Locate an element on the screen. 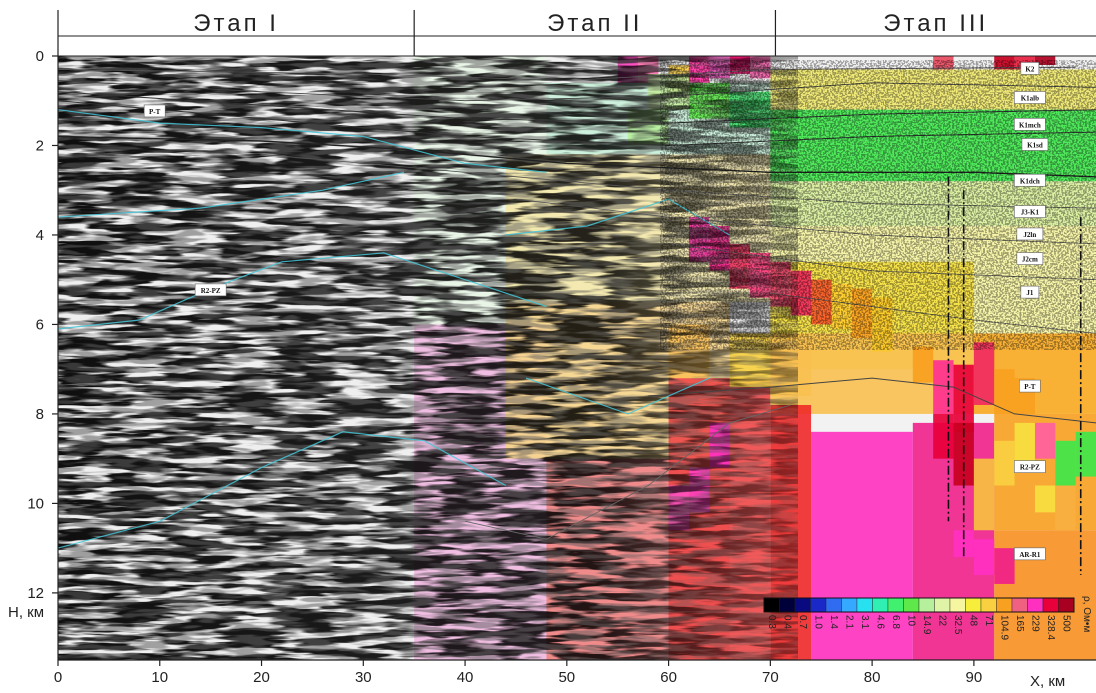  colorbar-tick-label: 229 is located at coordinates (1035, 623).